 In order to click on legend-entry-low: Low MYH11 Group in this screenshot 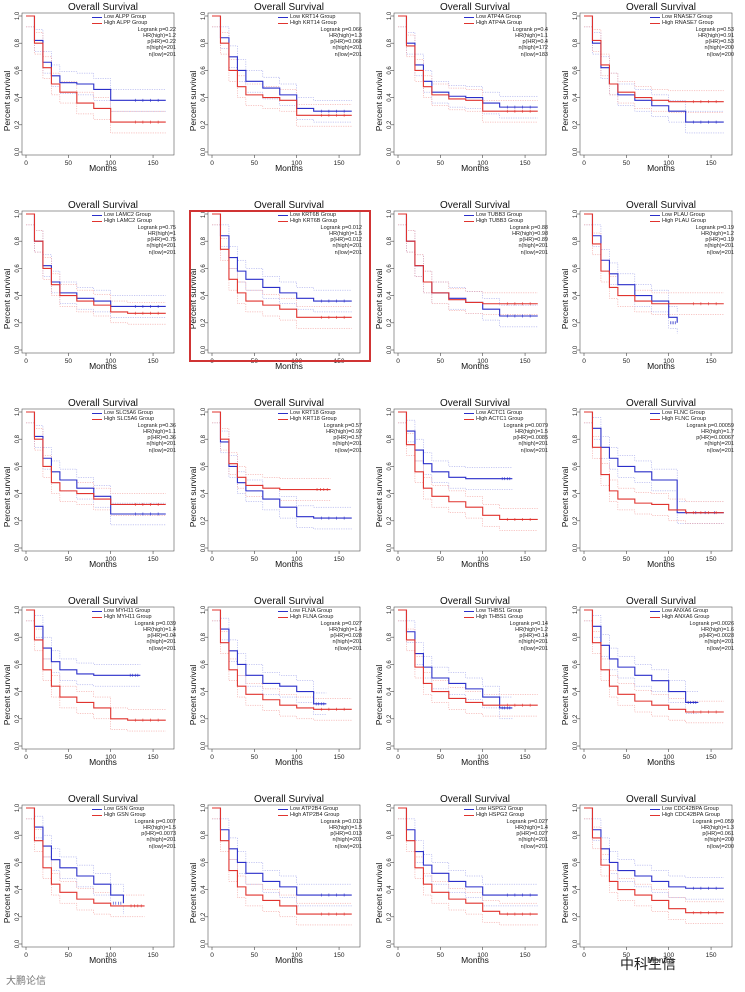, I will do `click(134, 611)`.